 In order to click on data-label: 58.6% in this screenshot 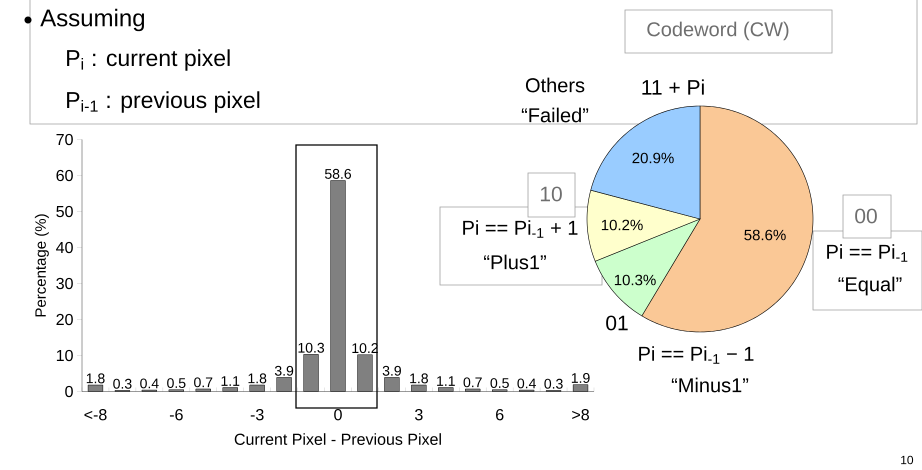, I will do `click(765, 235)`.